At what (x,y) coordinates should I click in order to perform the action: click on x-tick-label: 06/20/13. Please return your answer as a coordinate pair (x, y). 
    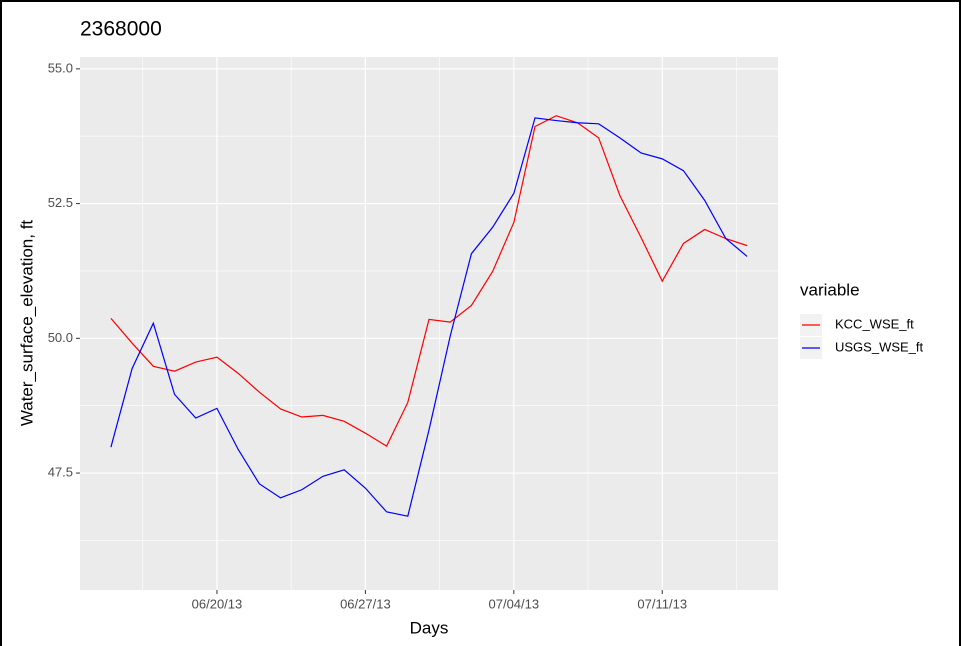
    Looking at the image, I should click on (217, 603).